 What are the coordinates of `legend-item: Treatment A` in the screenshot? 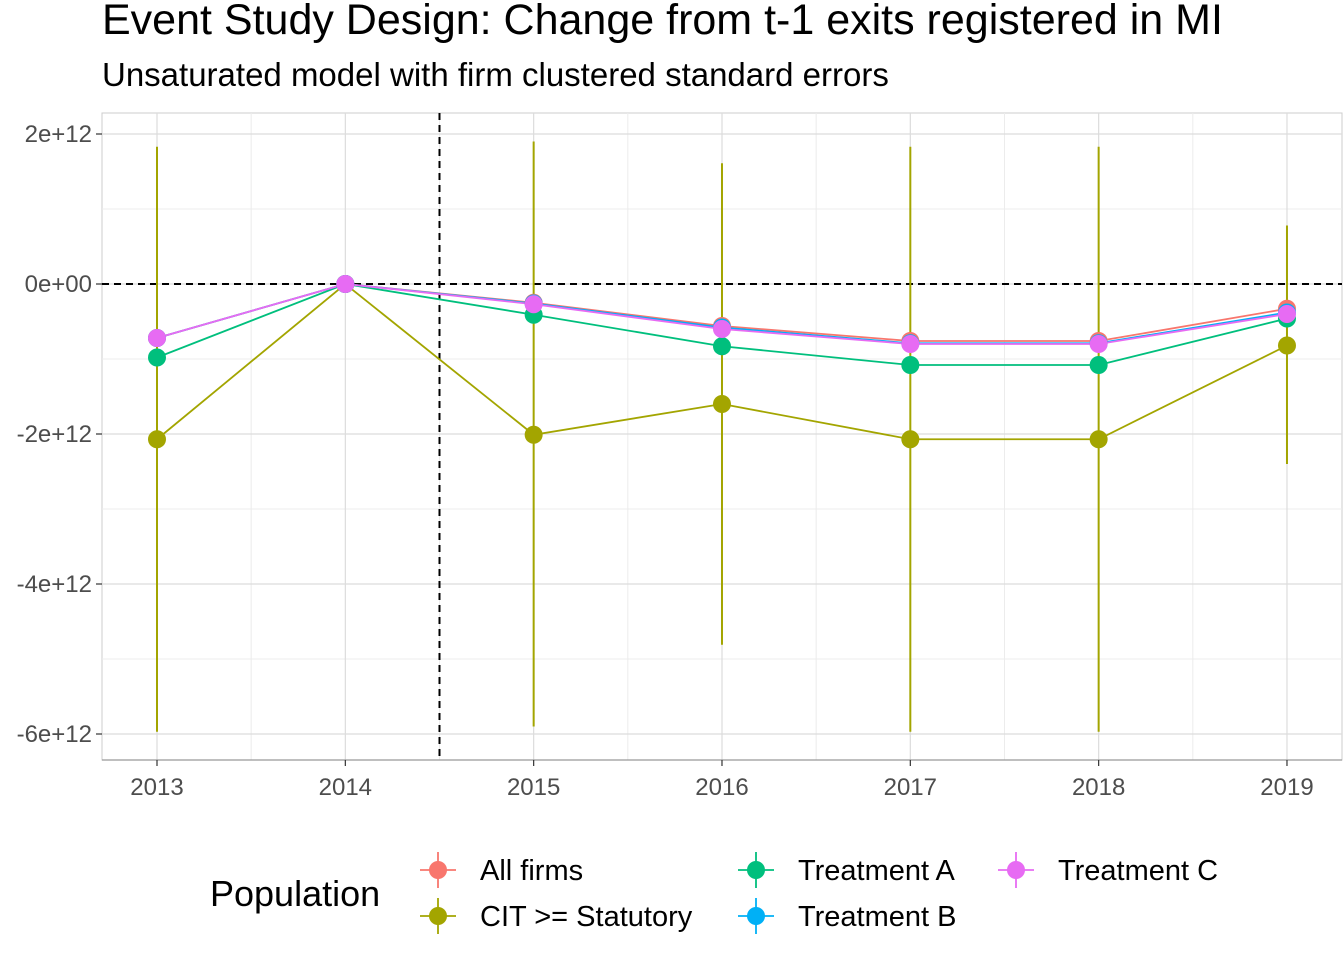 It's located at (847, 870).